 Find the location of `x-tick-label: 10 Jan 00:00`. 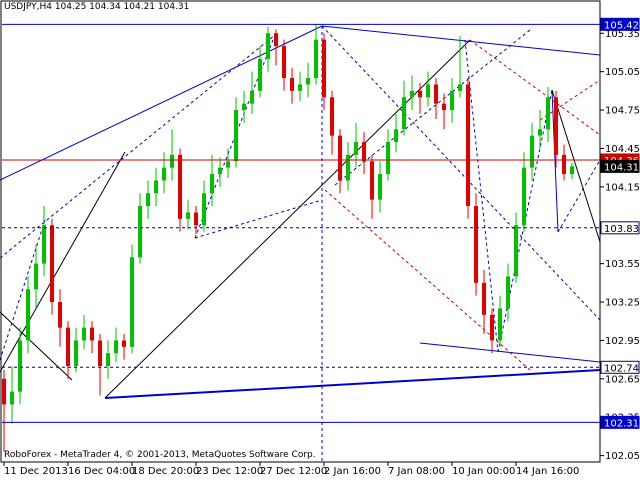

x-tick-label: 10 Jan 00:00 is located at coordinates (483, 471).